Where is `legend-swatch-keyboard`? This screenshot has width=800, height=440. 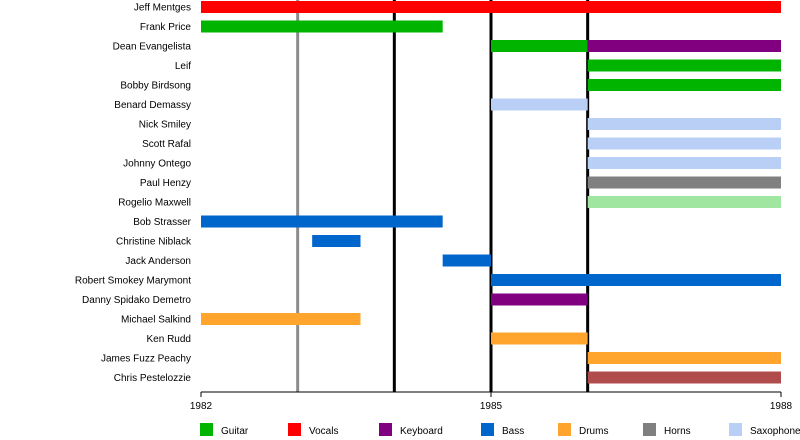 legend-swatch-keyboard is located at coordinates (385, 429).